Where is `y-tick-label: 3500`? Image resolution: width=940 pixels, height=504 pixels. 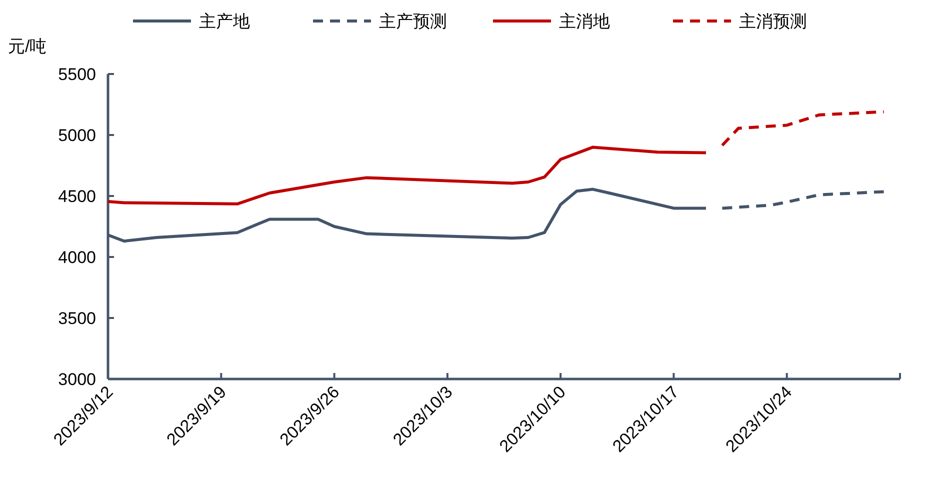
y-tick-label: 3500 is located at coordinates (77, 318).